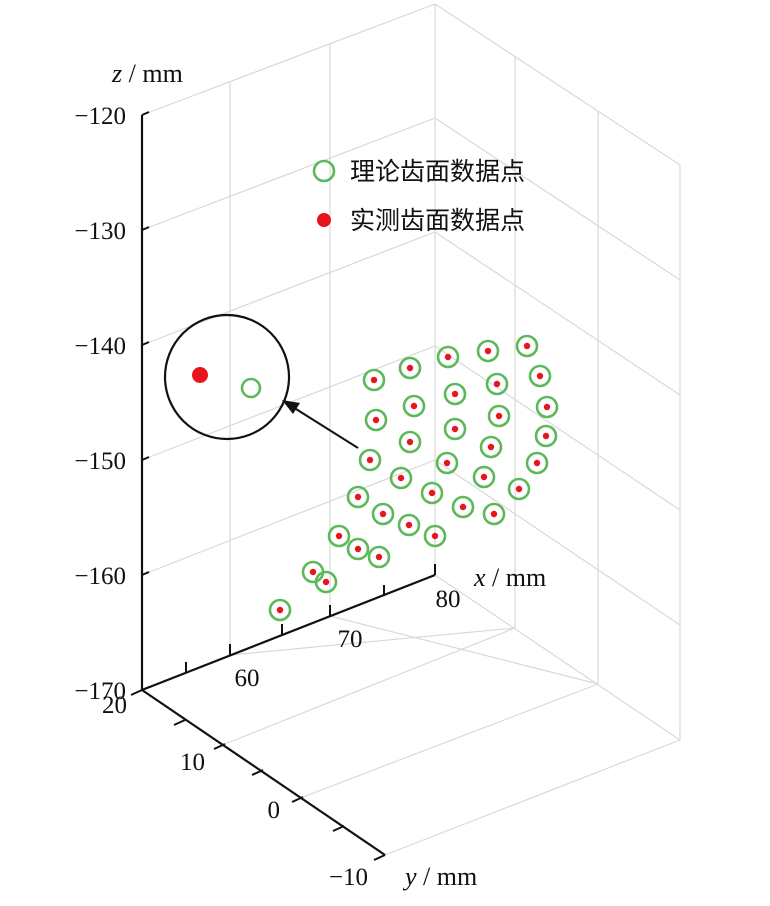 This screenshot has width=770, height=906. Describe the element at coordinates (200, 375) in the screenshot. I see `inset-measured-dot` at that location.